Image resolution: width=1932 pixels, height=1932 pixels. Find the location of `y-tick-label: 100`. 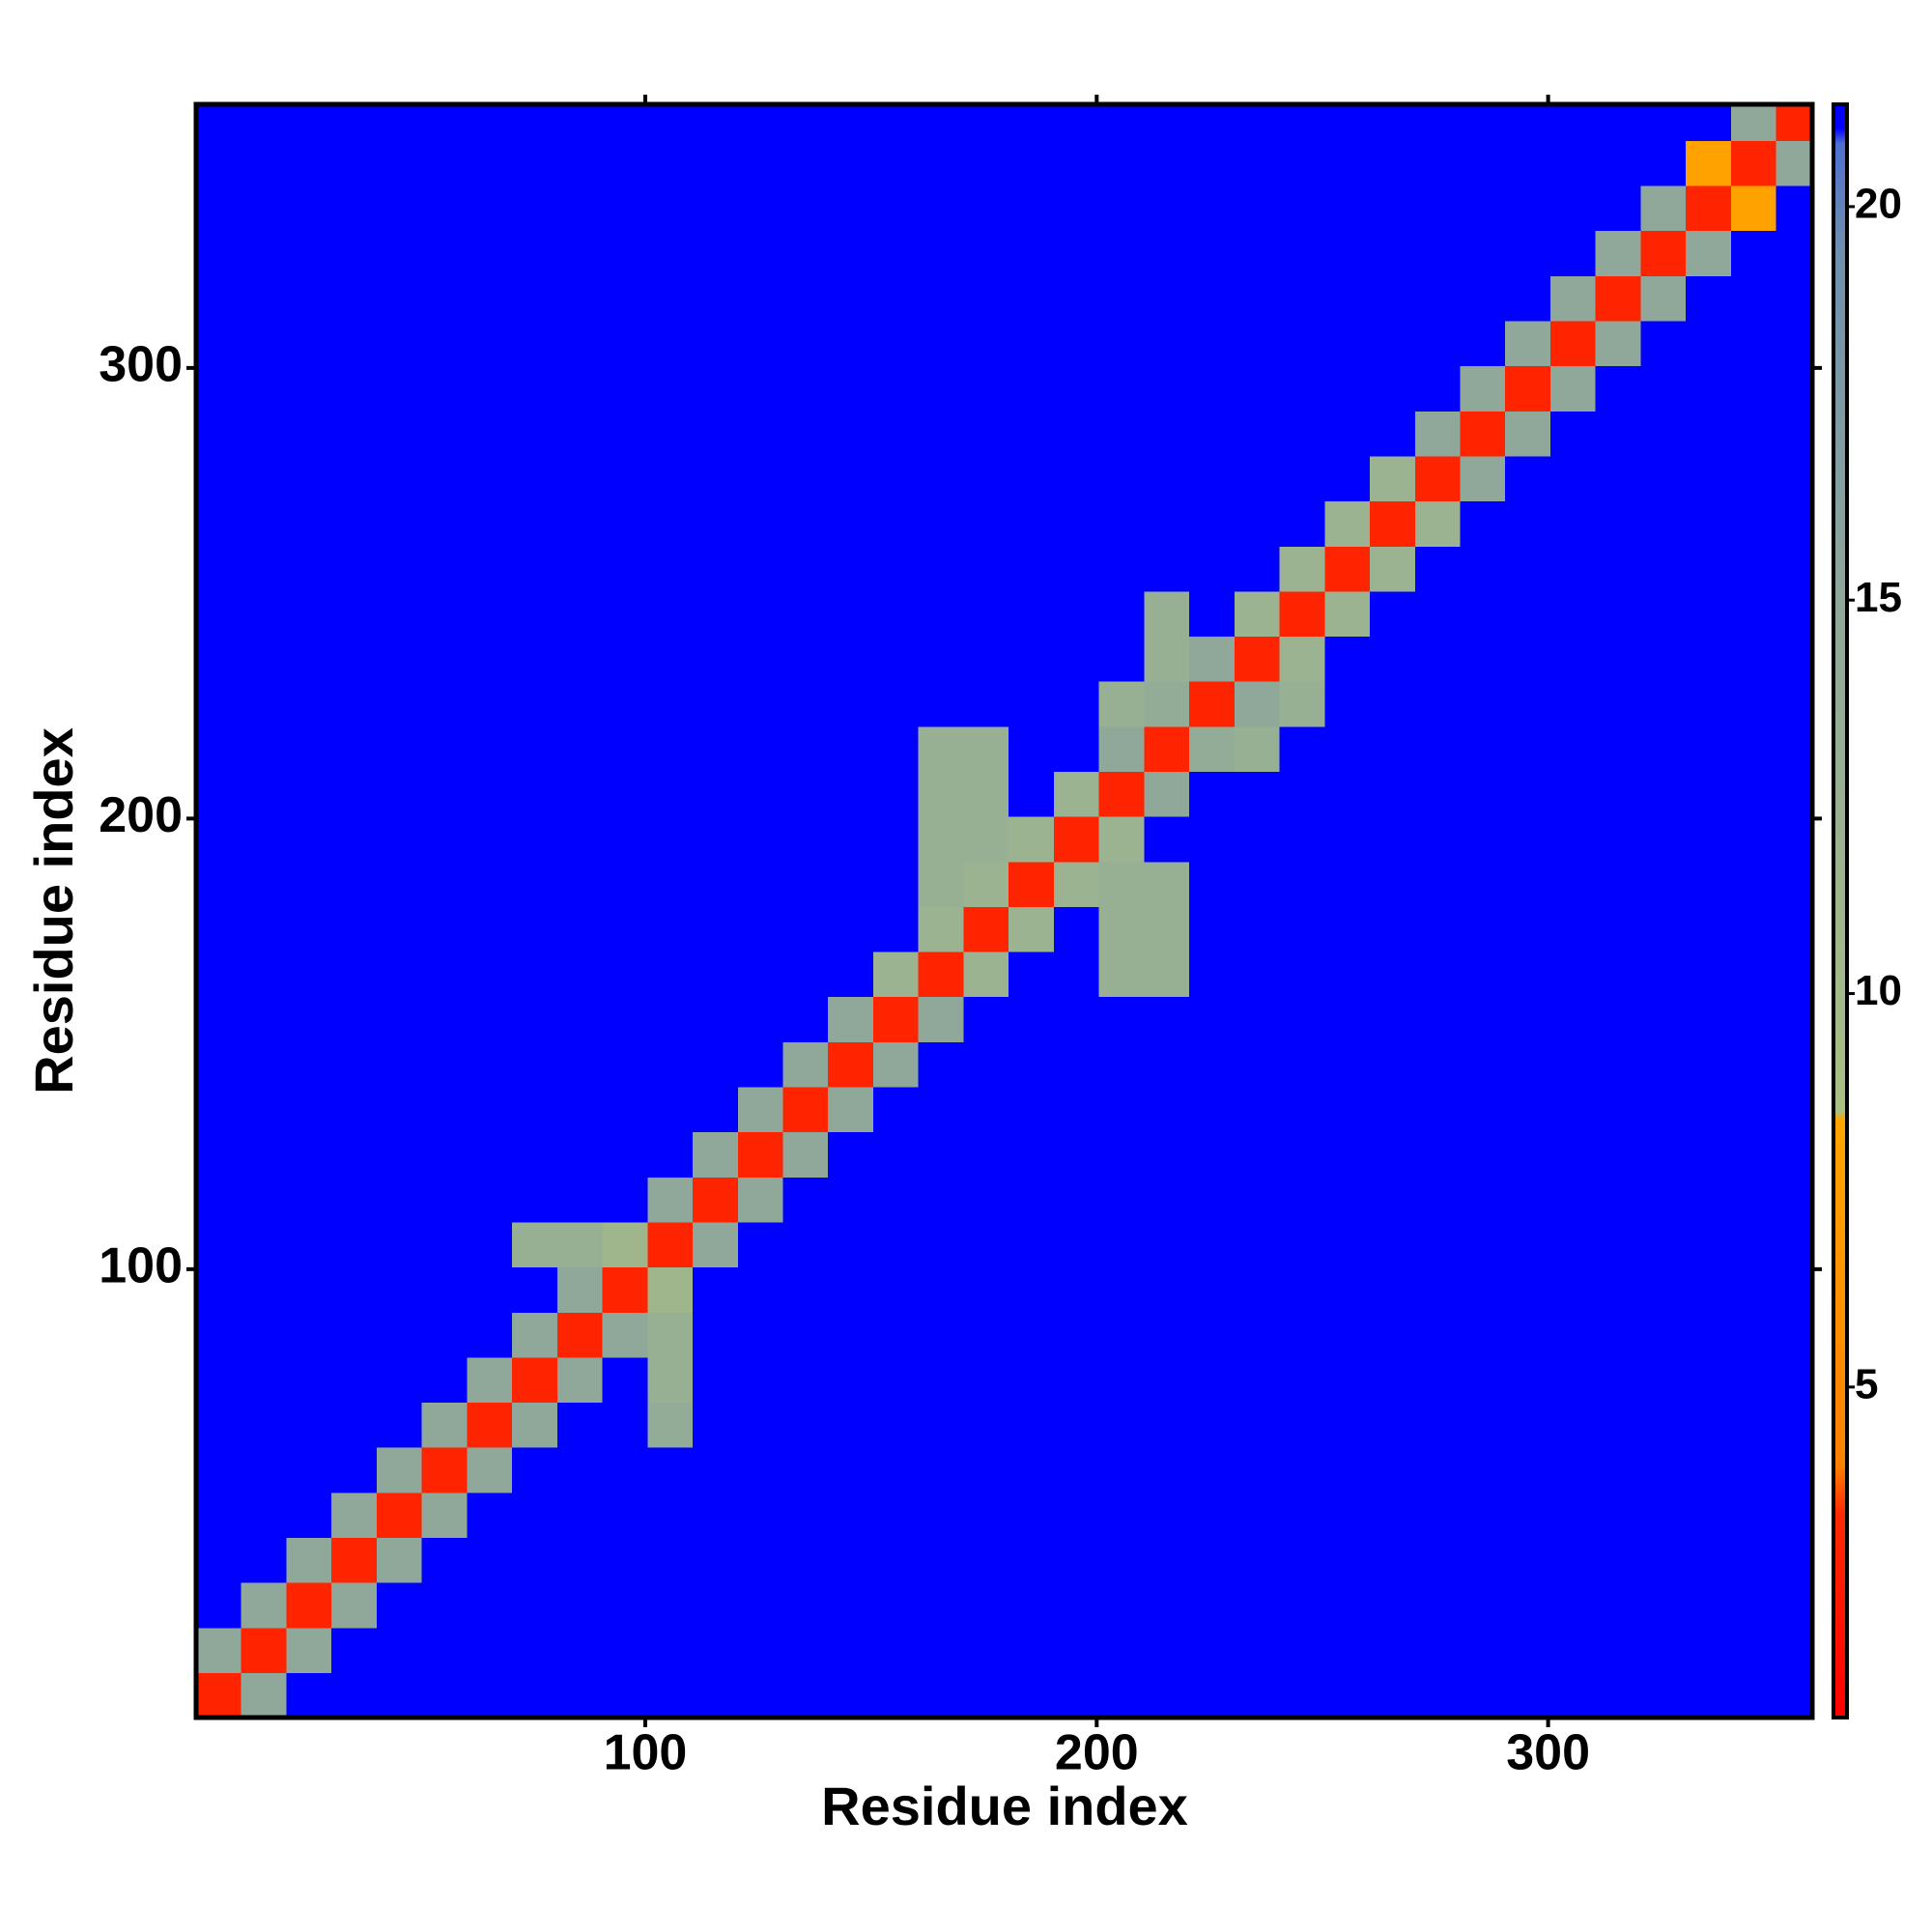

y-tick-label: 100 is located at coordinates (141, 1266).